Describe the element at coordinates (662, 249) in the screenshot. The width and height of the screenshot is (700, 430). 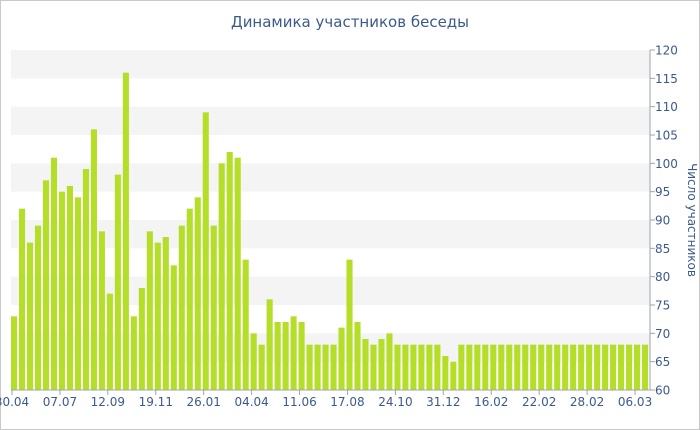
I see `y-tick-label: 85` at that location.